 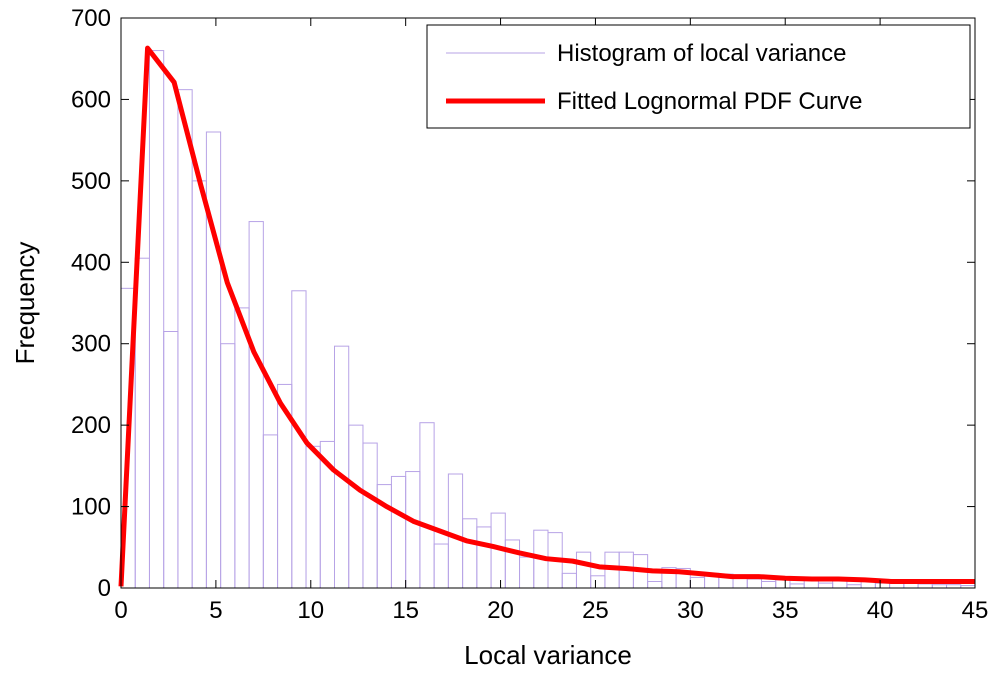 What do you see at coordinates (91, 425) in the screenshot?
I see `y-tick-label: 200` at bounding box center [91, 425].